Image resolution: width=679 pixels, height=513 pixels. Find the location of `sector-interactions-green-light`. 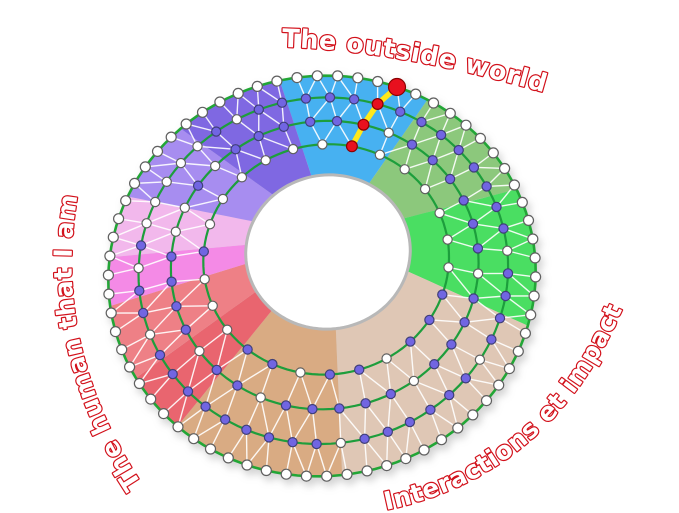

sector-interactions-green-light is located at coordinates (442, 159).